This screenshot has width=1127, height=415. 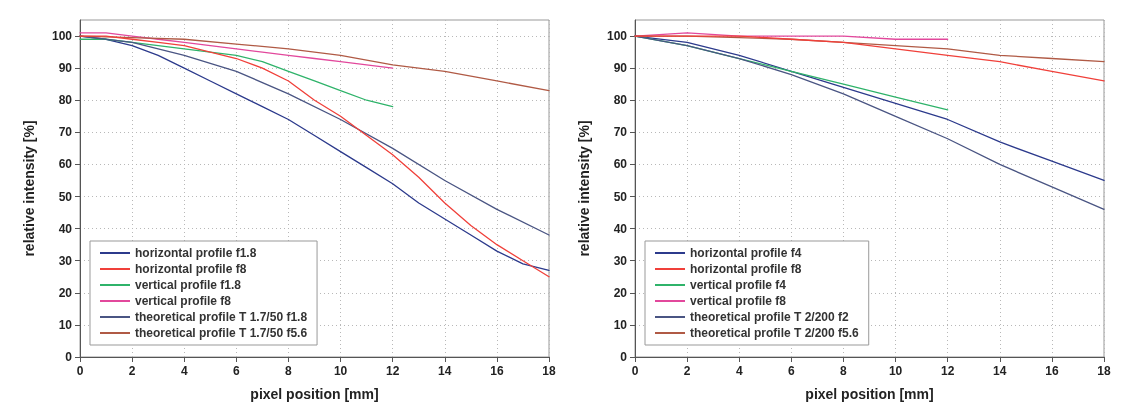 I want to click on legend-label: theoretical profile T 1.7/50 f1.8, so click(x=221, y=317).